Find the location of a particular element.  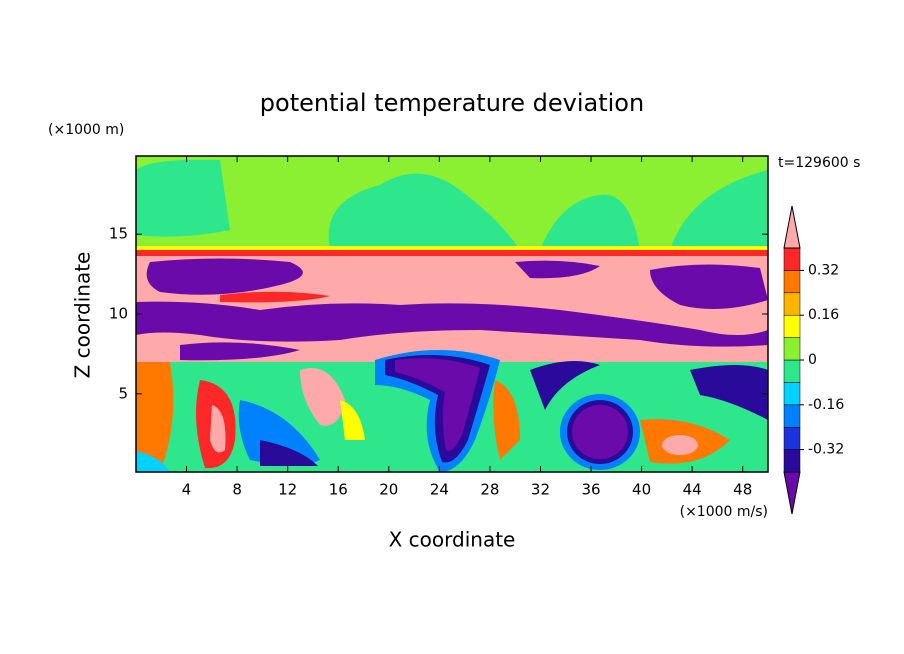

colorbar-tick-label: 0 is located at coordinates (812, 360).